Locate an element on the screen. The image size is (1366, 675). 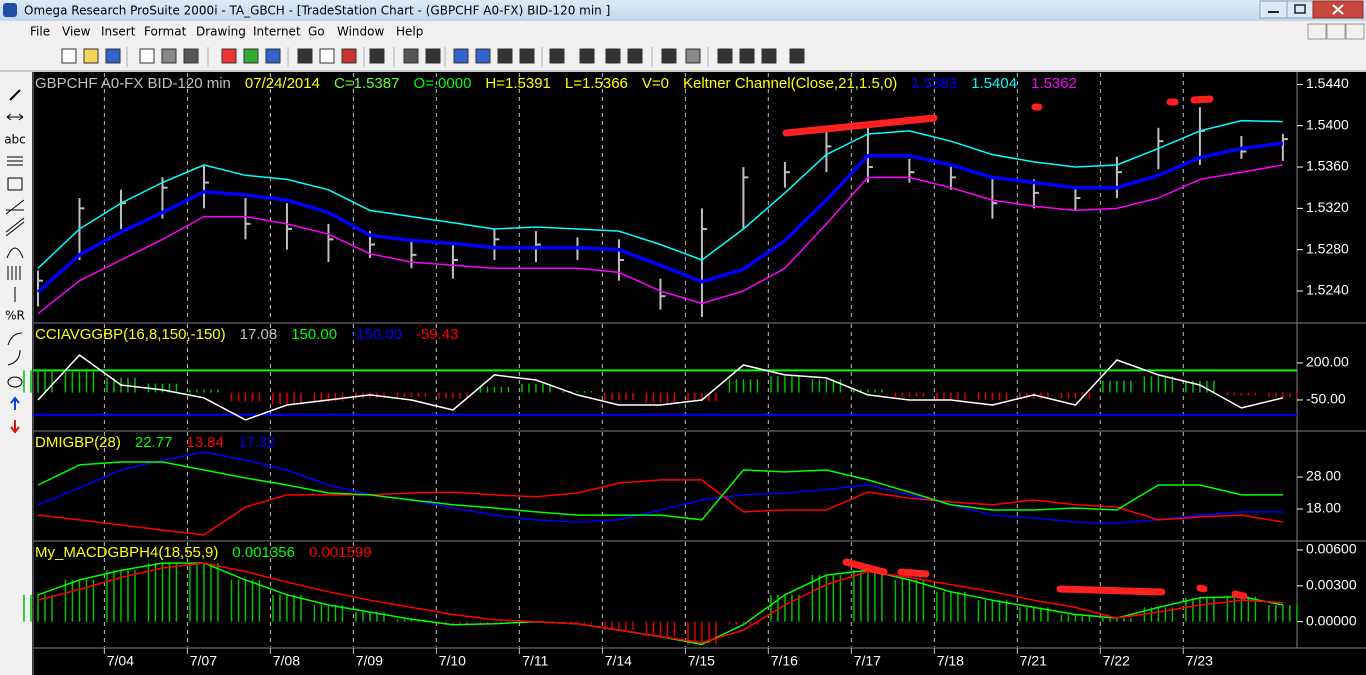
indicator-header: L=1.5366 is located at coordinates (596, 83).